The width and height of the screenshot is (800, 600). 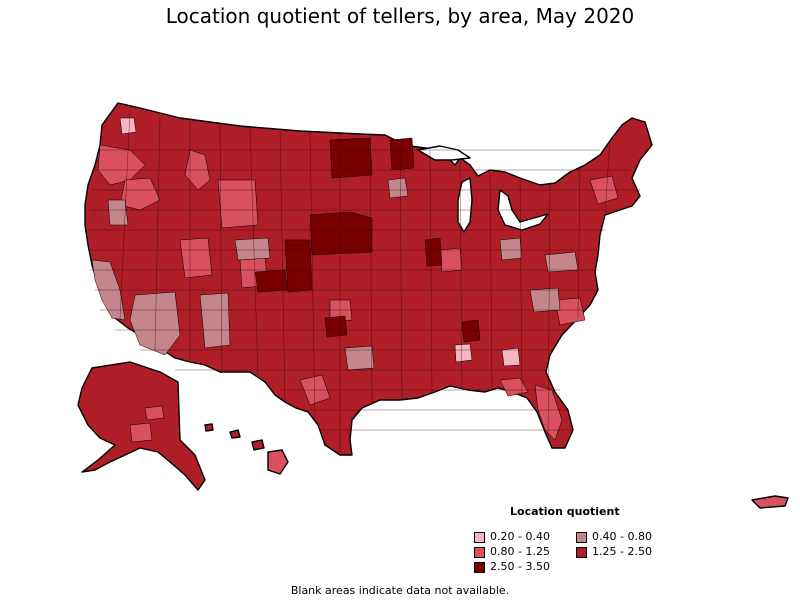 I want to click on legend-title: Location quotient, so click(x=565, y=511).